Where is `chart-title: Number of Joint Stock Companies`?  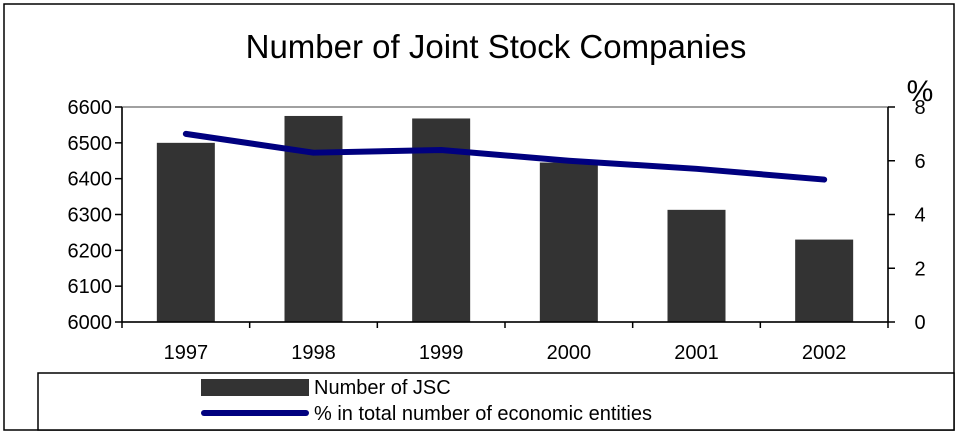
chart-title: Number of Joint Stock Companies is located at coordinates (496, 46).